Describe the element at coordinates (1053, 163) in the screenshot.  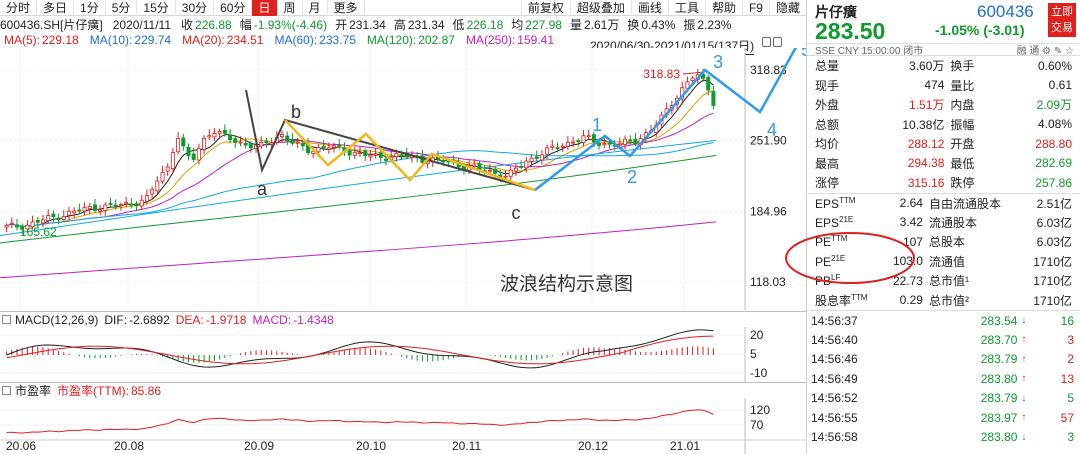
I see `quote-value: 282.69` at that location.